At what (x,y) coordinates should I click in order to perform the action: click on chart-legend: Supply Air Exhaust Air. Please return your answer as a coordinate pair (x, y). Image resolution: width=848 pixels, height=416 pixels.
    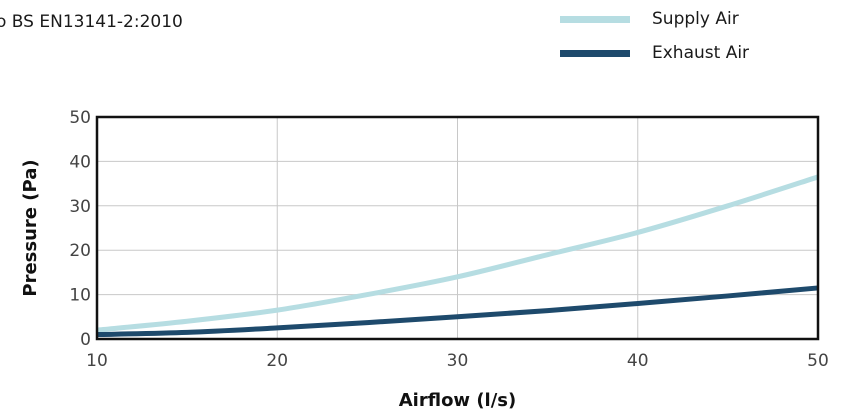
    Looking at the image, I should click on (654, 36).